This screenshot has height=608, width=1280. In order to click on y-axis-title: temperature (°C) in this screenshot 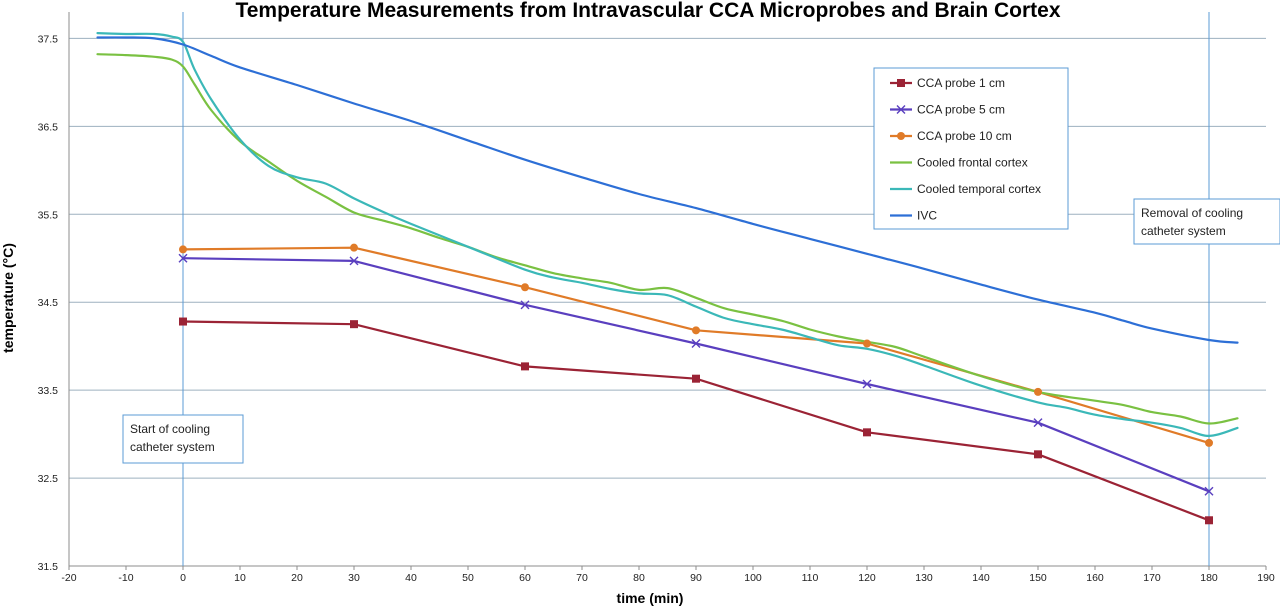, I will do `click(8, 298)`.